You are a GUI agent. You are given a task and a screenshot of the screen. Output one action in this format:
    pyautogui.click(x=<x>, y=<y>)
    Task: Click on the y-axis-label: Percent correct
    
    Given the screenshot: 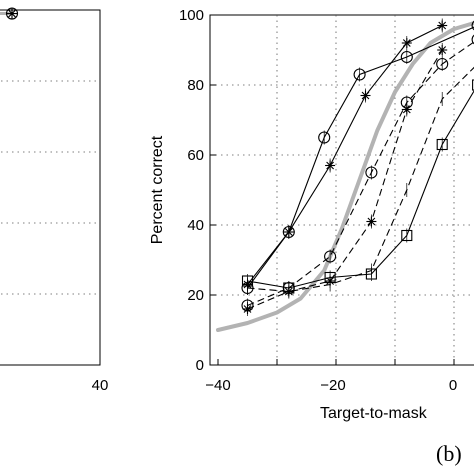 What is the action you would take?
    pyautogui.click(x=157, y=189)
    